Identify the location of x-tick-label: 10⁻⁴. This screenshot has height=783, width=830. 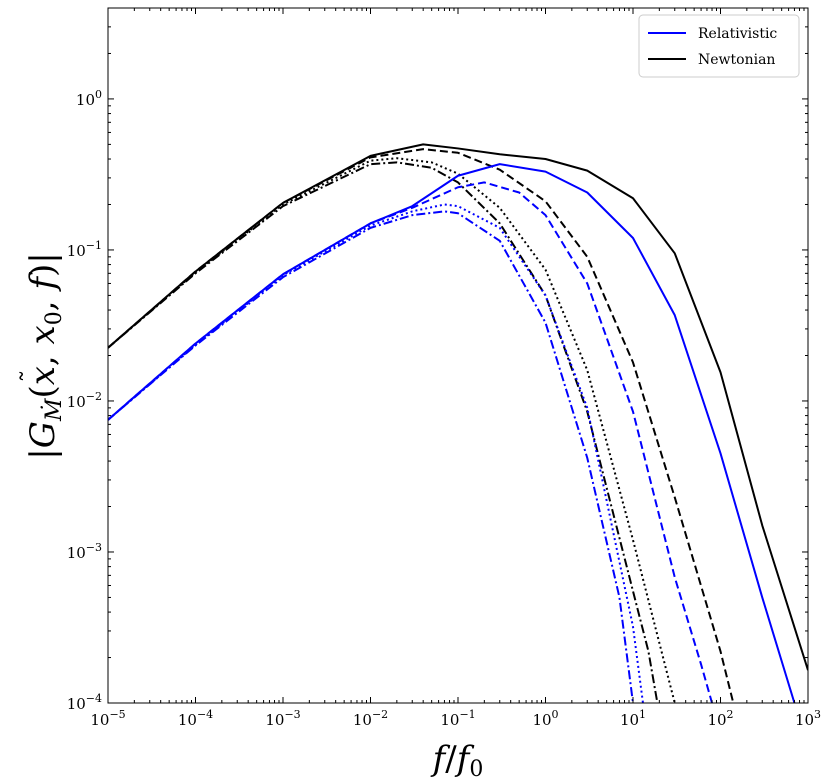
(195, 718).